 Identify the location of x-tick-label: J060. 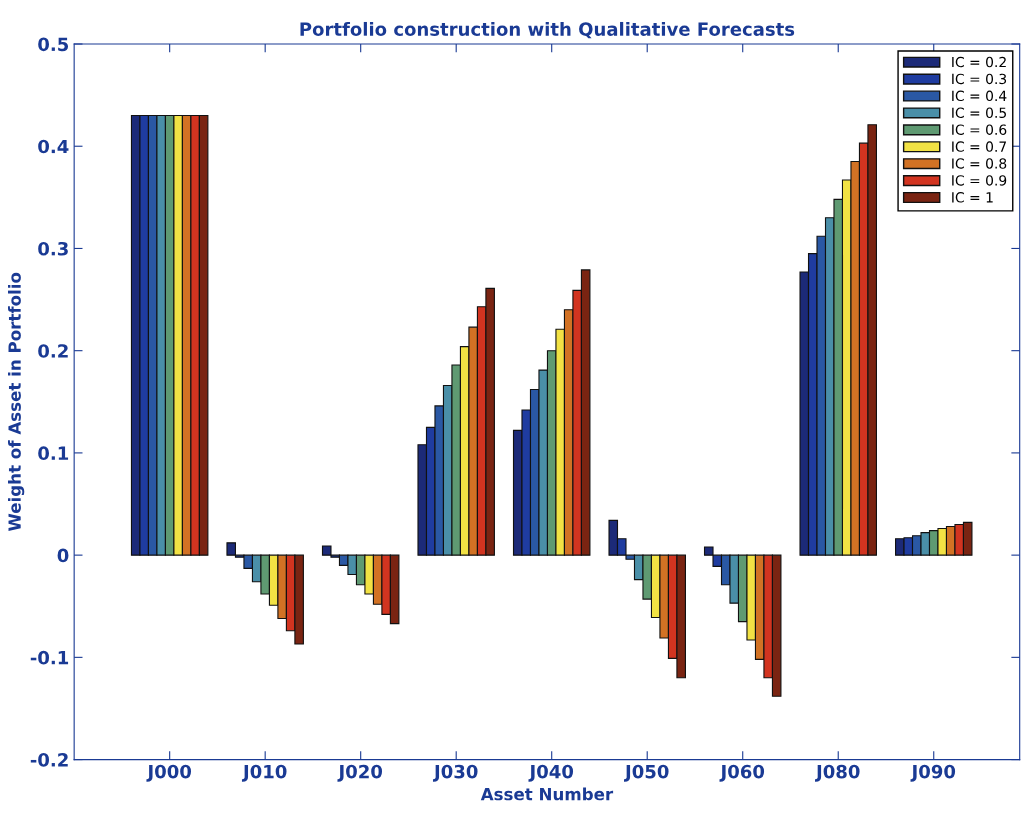
(742, 773).